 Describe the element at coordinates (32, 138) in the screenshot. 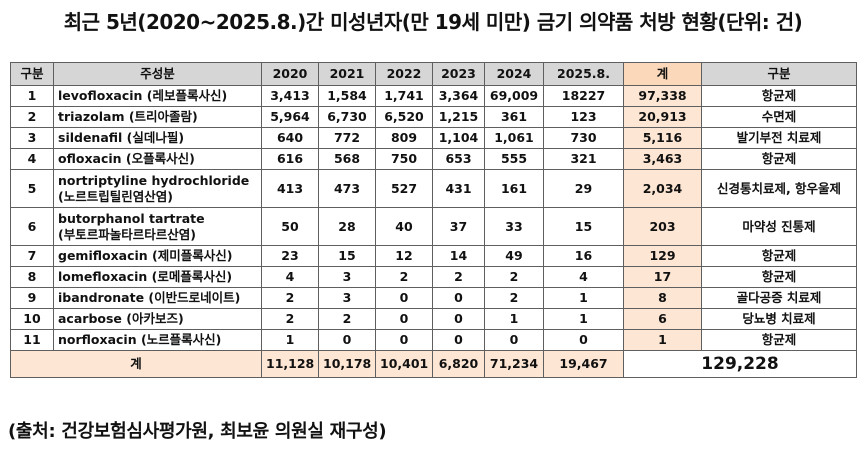

I see `row-number: 3` at that location.